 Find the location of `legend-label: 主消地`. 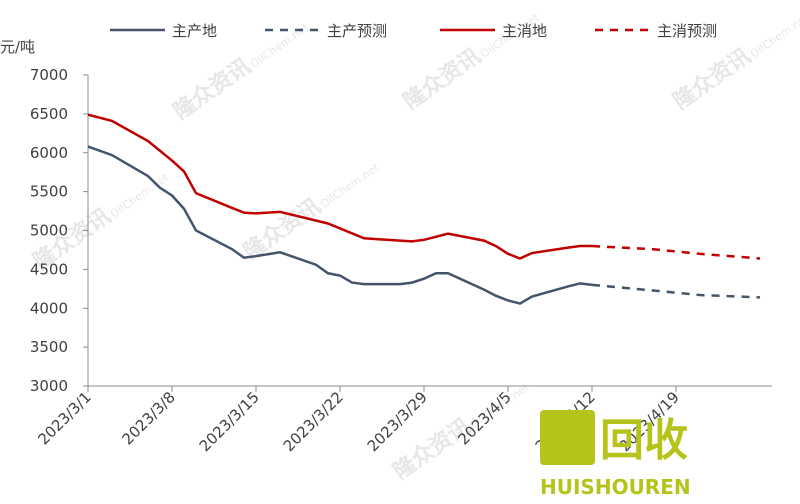

legend-label: 主消地 is located at coordinates (524, 31).